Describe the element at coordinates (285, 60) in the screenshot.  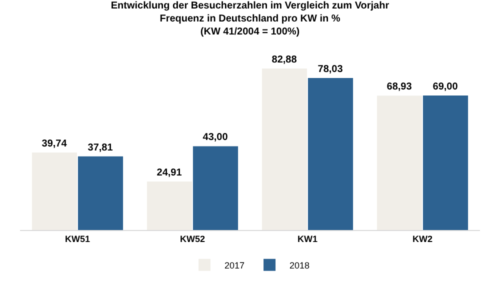
I see `data-label: 82,88` at that location.